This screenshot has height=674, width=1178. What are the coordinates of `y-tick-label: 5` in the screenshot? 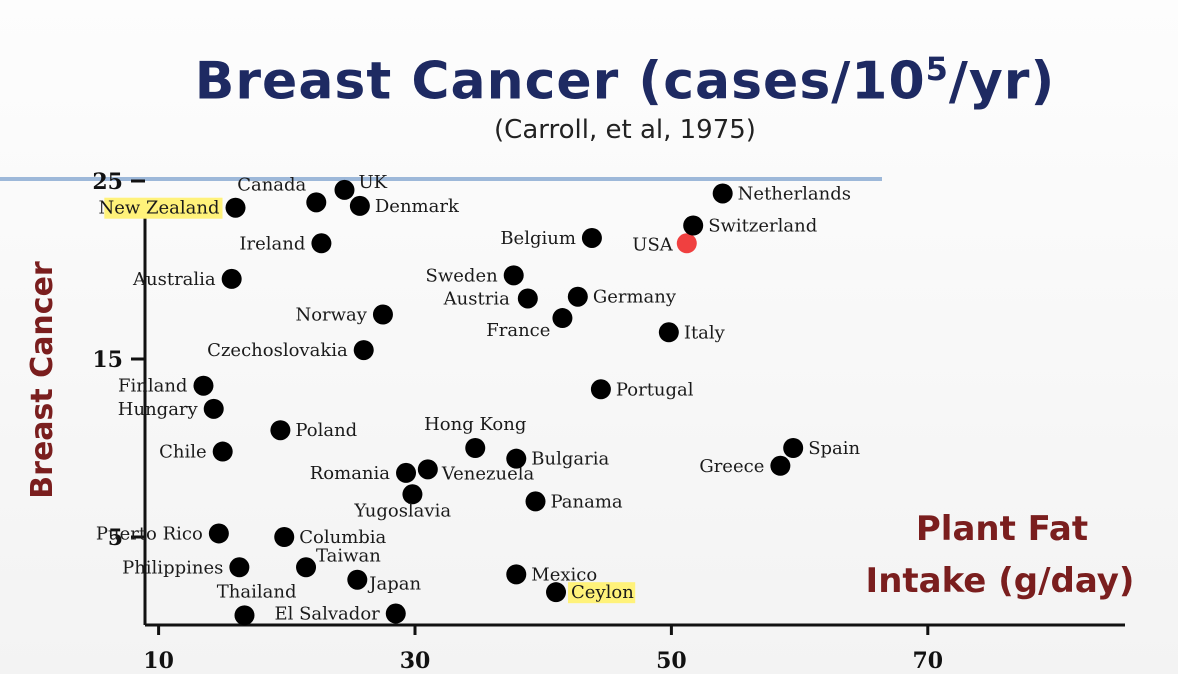 It's located at (115, 538).